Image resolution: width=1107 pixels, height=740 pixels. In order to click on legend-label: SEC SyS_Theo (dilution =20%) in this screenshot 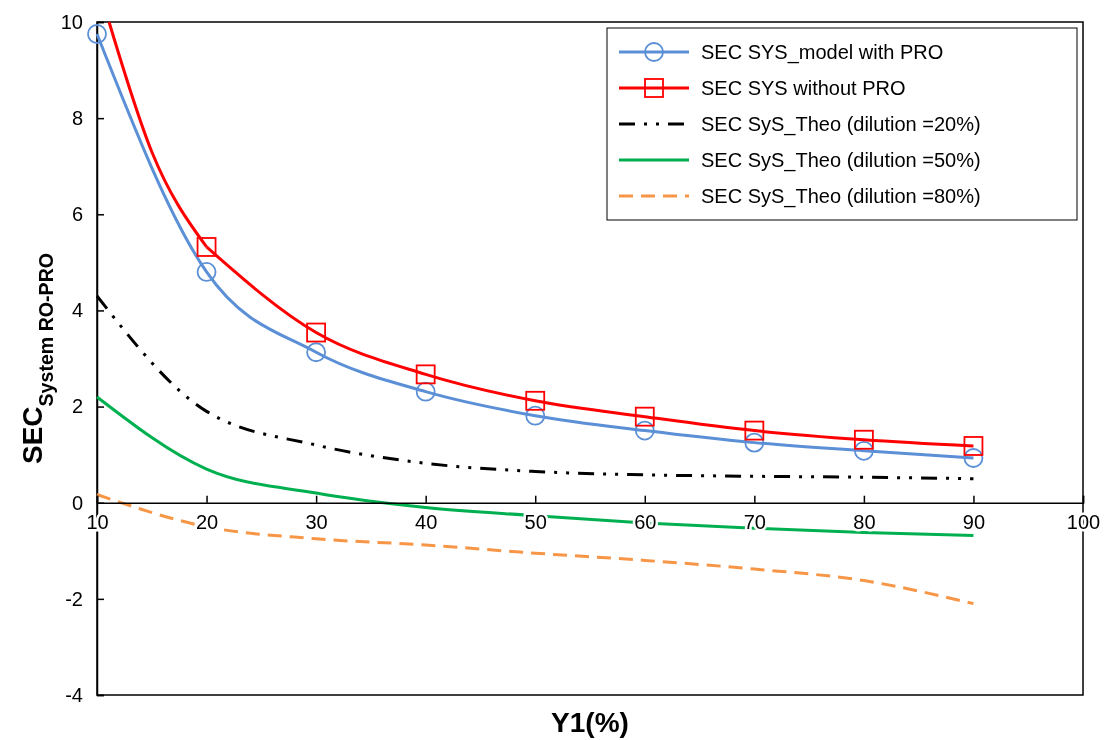, I will do `click(841, 124)`.